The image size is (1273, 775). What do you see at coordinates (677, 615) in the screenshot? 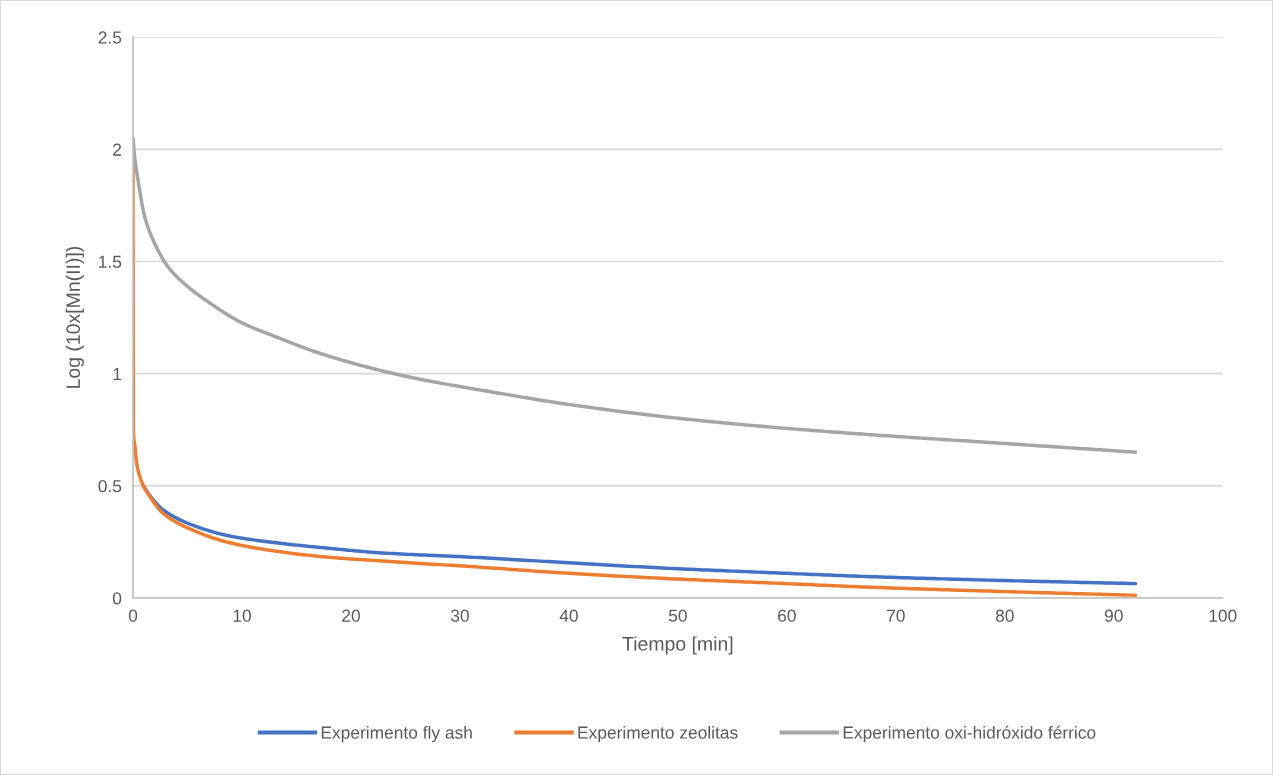
I see `x-tick-label: 50` at bounding box center [677, 615].